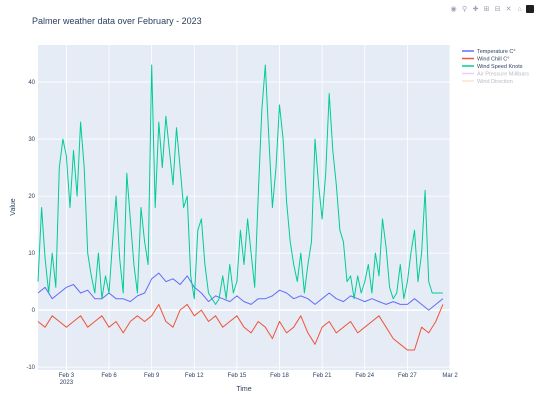 The image size is (540, 405). I want to click on y-tick-label: 30, so click(31, 140).